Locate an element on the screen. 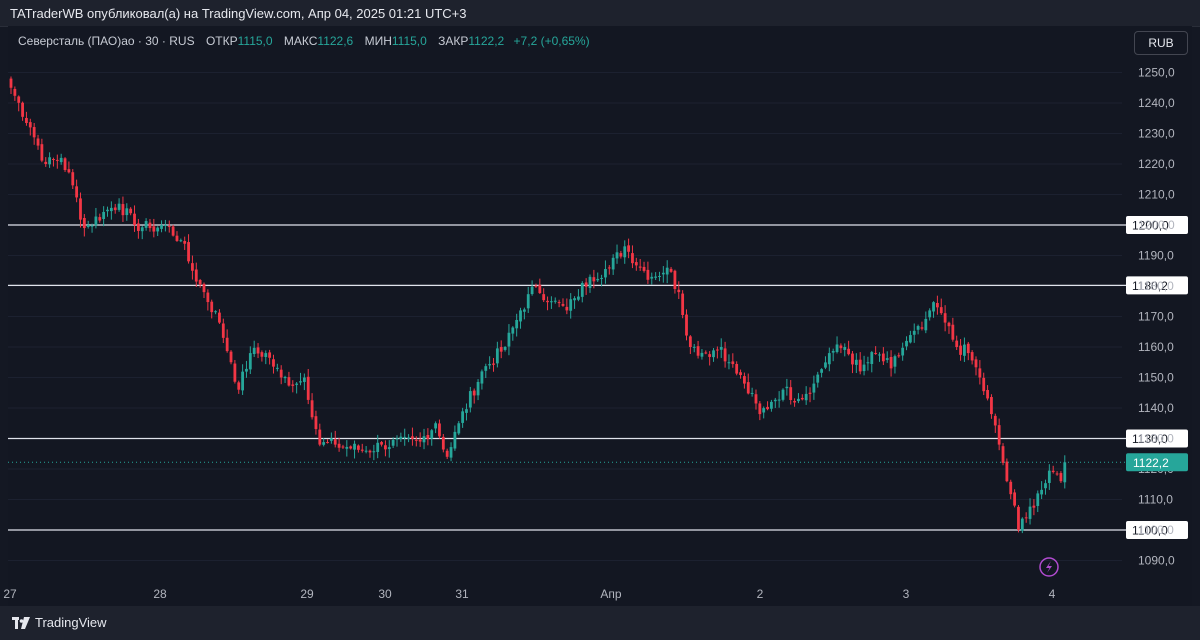 This screenshot has height=640, width=1200. symbol-name: Северсталь (ПАО)ао · 30 · RUS is located at coordinates (106, 41).